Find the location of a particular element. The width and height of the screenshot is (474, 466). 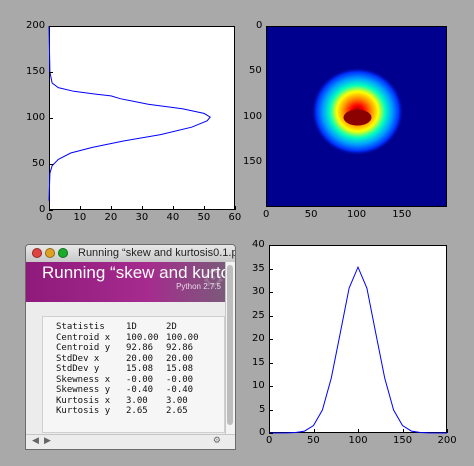

stat-2d: 3.00 is located at coordinates (177, 400).